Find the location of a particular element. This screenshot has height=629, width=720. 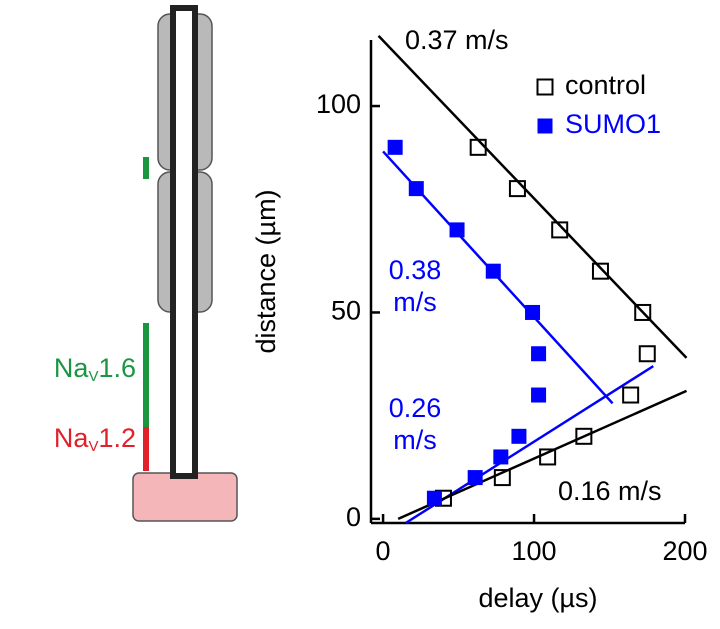

x-tick-label: 0 is located at coordinates (383, 551).